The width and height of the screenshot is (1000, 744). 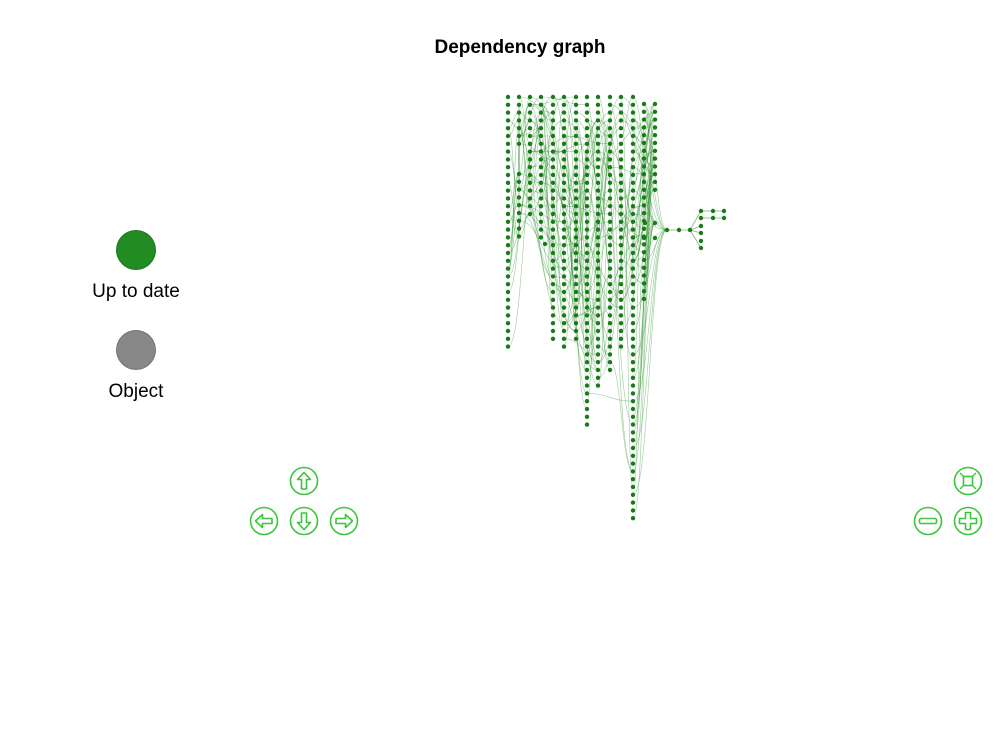 What do you see at coordinates (264, 521) in the screenshot?
I see `pan-left-button` at bounding box center [264, 521].